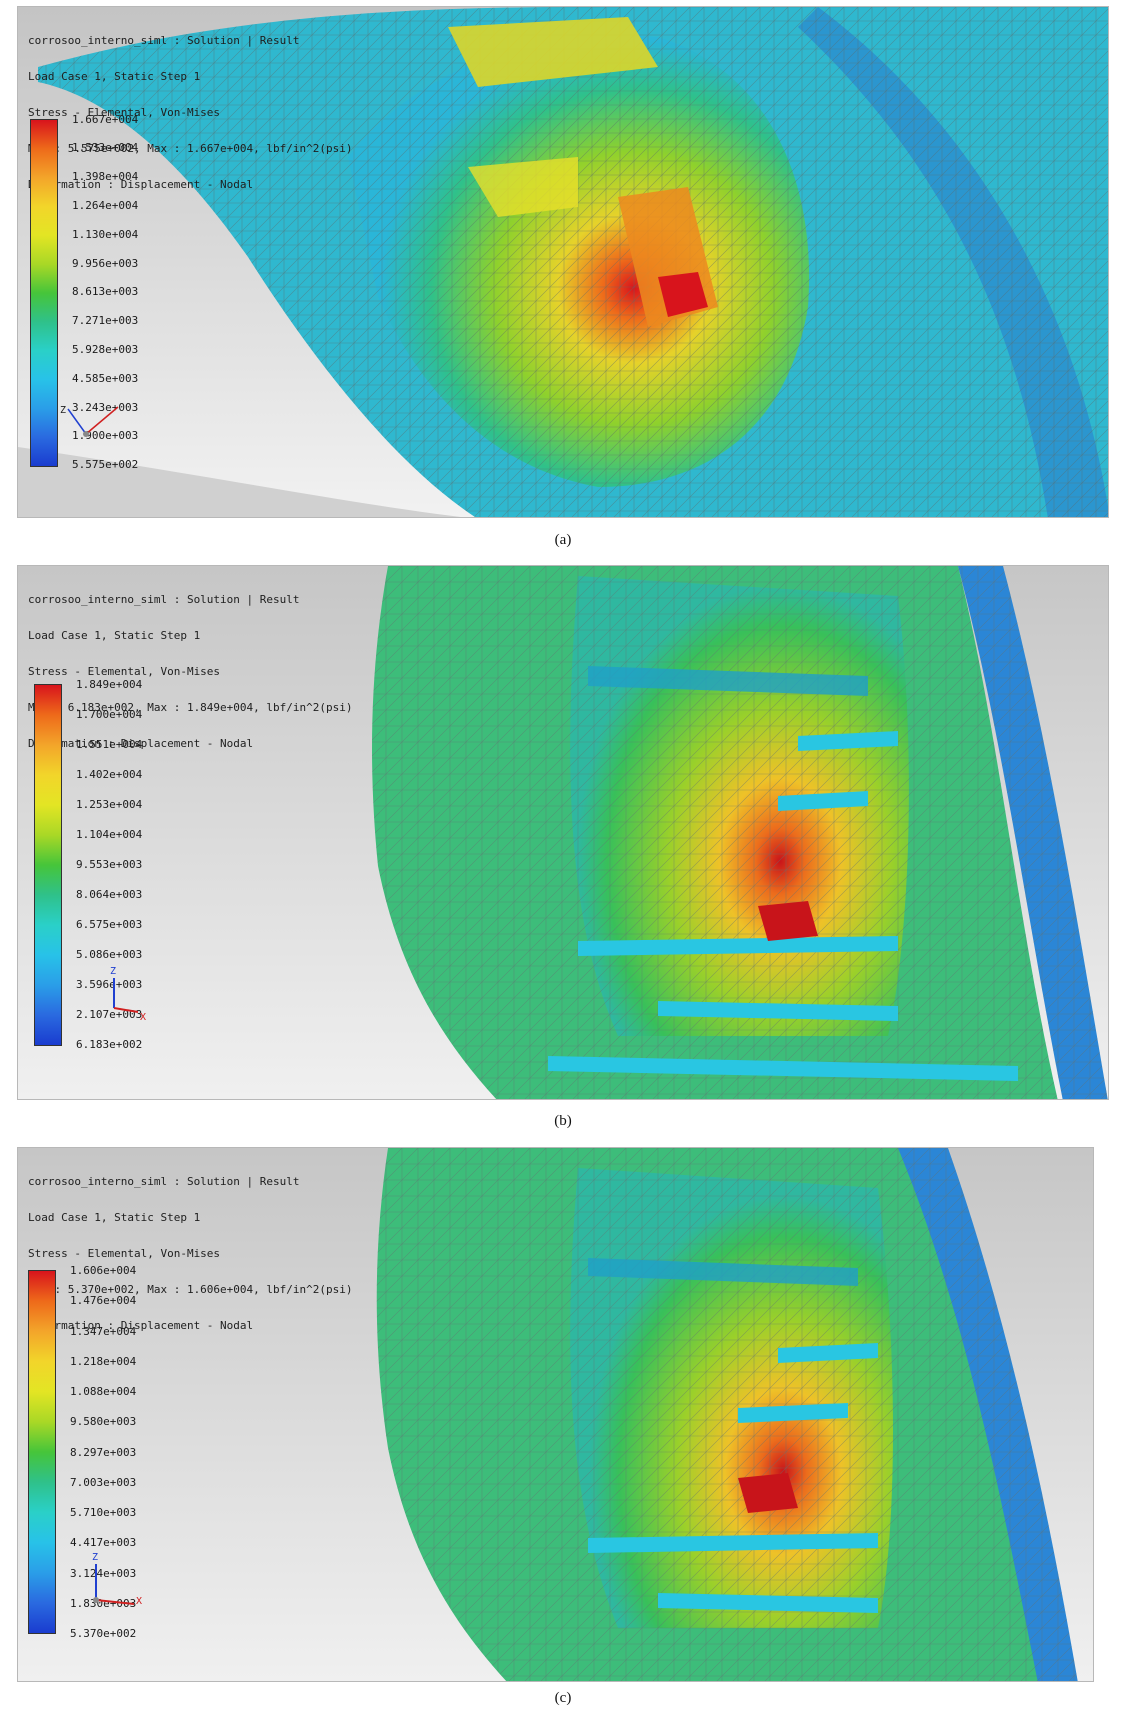  What do you see at coordinates (109, 714) in the screenshot?
I see `legend-label: 1.700e+004` at bounding box center [109, 714].